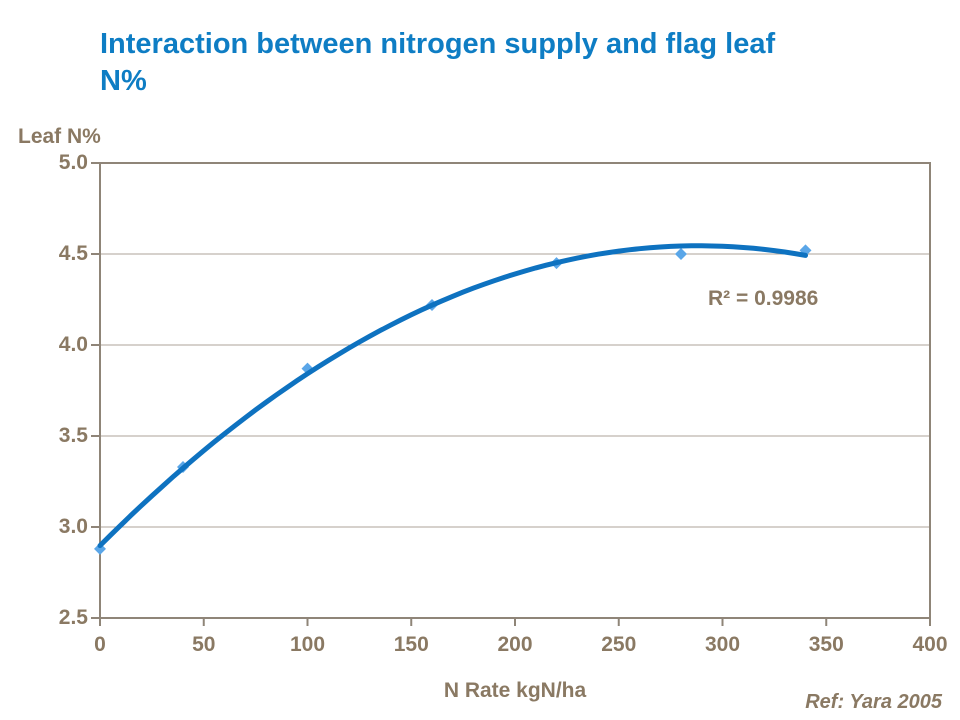 The height and width of the screenshot is (720, 960). I want to click on y-axis-tick-label: 3.0, so click(73, 526).